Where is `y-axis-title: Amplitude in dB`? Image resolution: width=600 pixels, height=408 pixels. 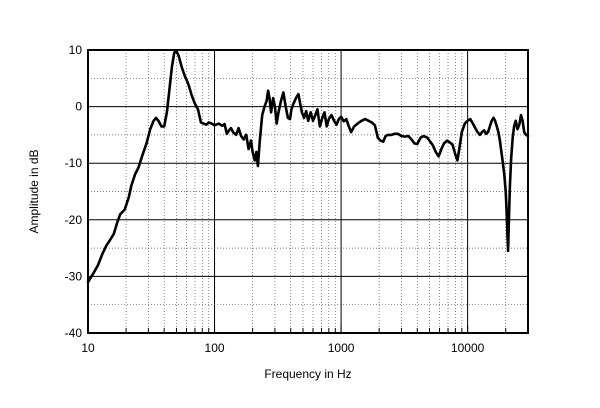 y-axis-title: Amplitude in dB is located at coordinates (34, 191).